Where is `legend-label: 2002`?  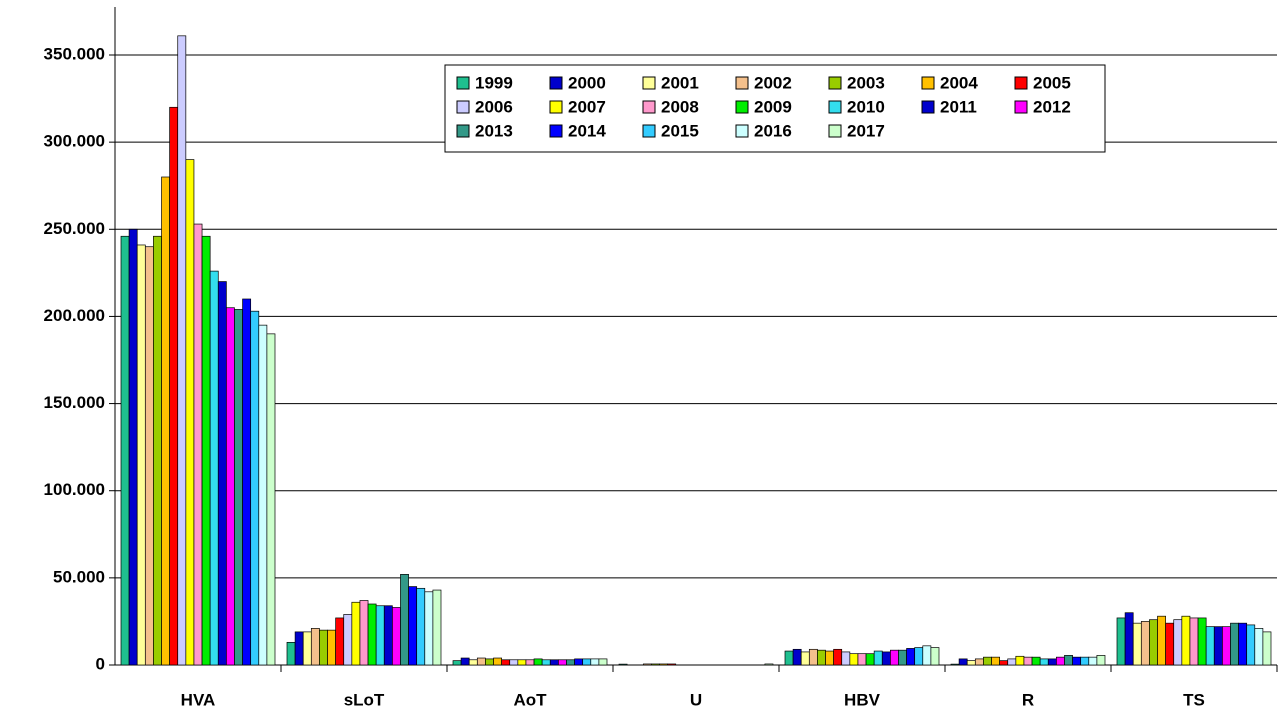 legend-label: 2002 is located at coordinates (773, 82).